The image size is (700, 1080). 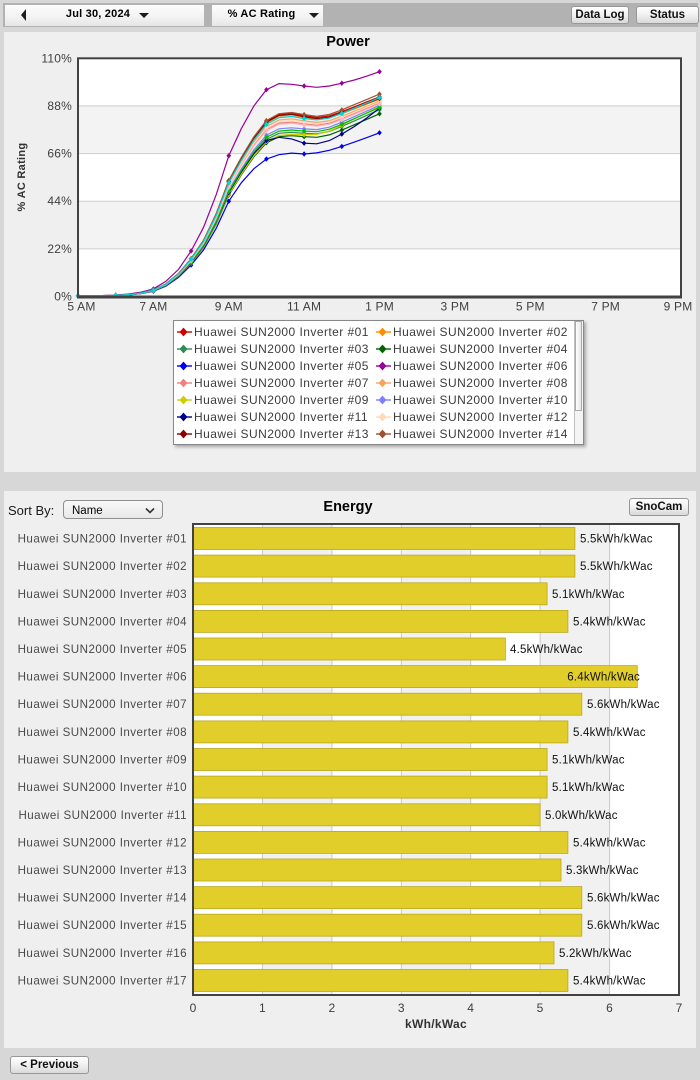 I want to click on svg-text: Huawei SUN2000 Inverter #10, so click(x=102, y=787).